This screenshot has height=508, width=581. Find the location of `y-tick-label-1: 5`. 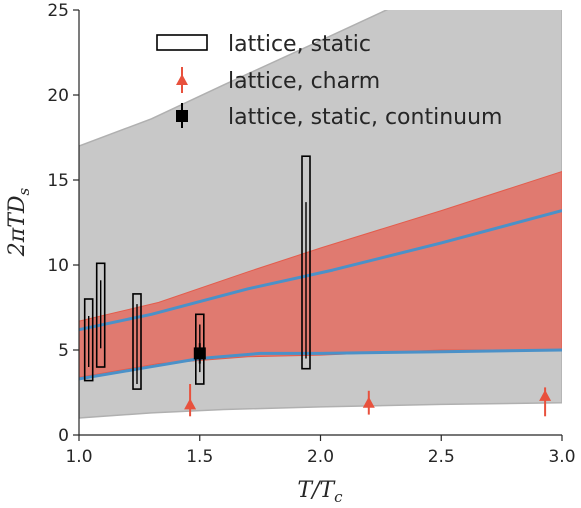

y-tick-label-1: 5 is located at coordinates (63, 351).